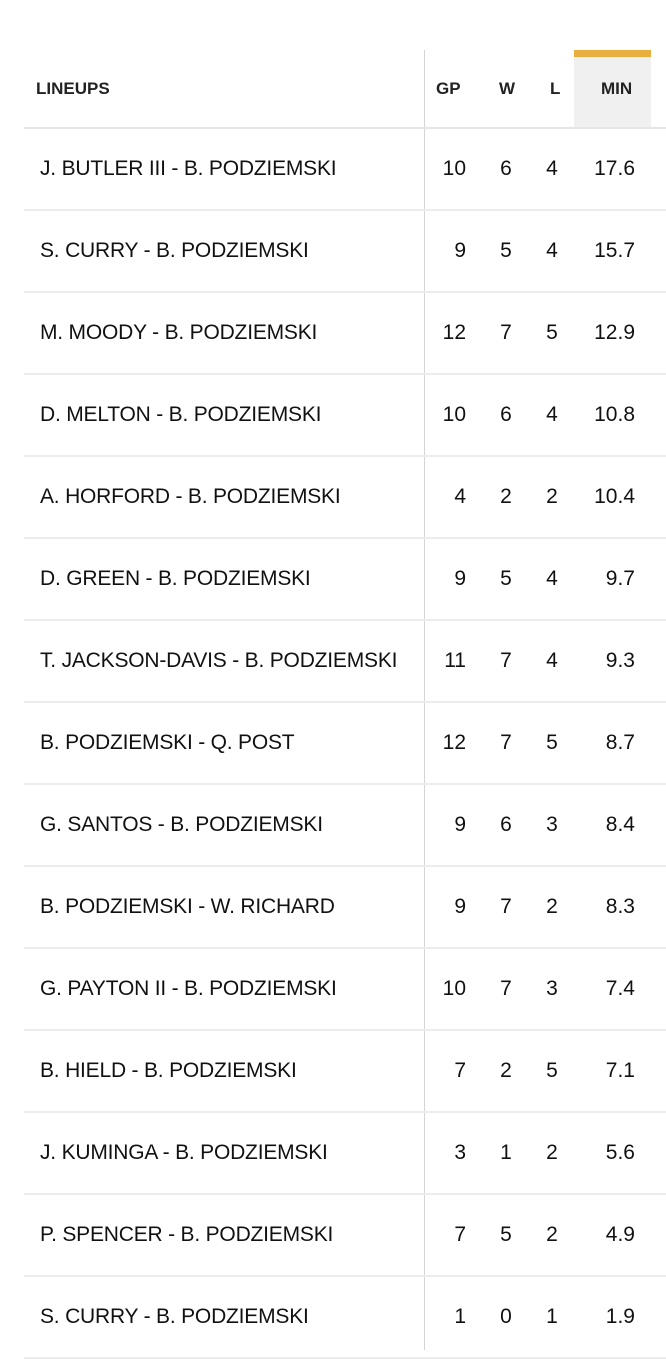 This screenshot has width=666, height=1359. I want to click on lineup-name: D. MELTON - B. PODZIEMSKI, so click(181, 414).